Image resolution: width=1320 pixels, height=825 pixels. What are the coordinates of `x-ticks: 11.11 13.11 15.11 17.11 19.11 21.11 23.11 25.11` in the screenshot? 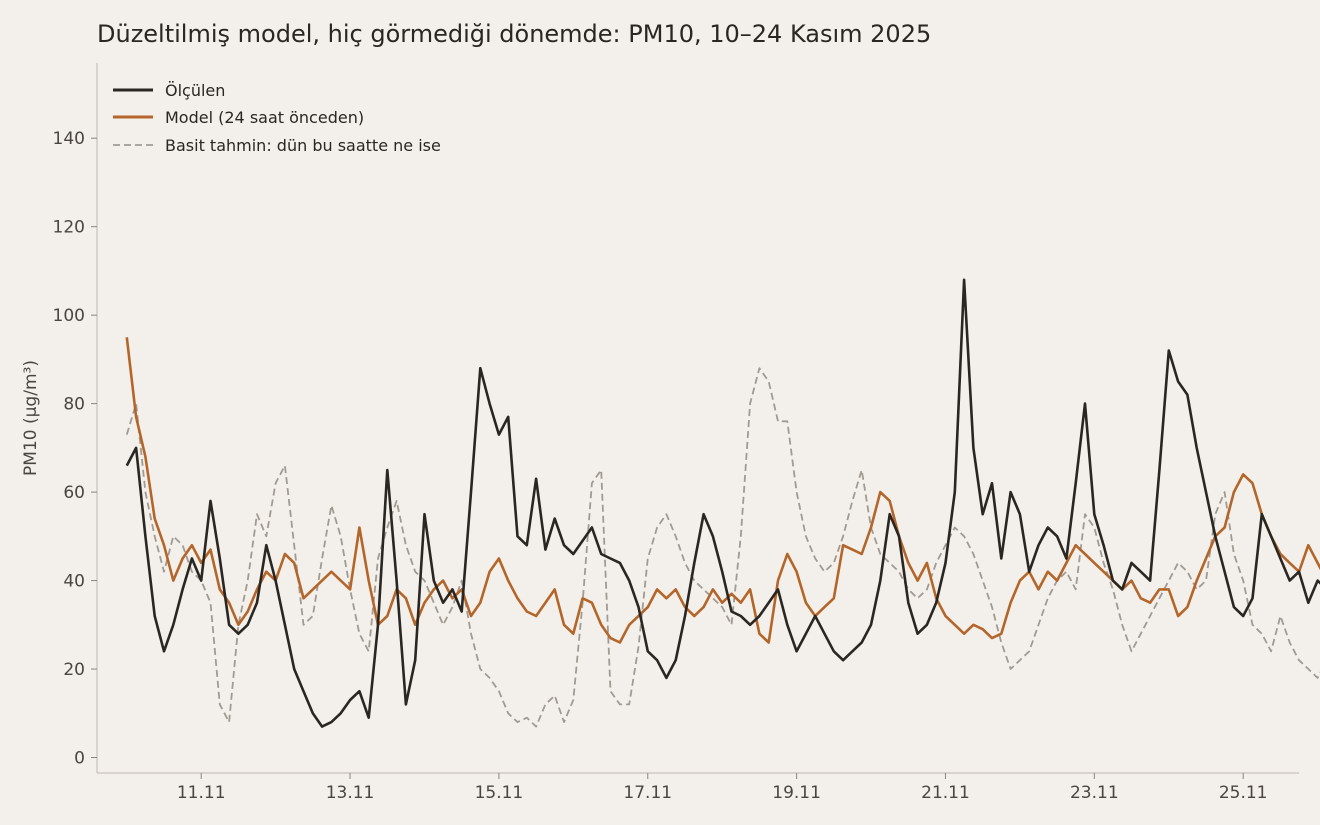 It's located at (722, 788).